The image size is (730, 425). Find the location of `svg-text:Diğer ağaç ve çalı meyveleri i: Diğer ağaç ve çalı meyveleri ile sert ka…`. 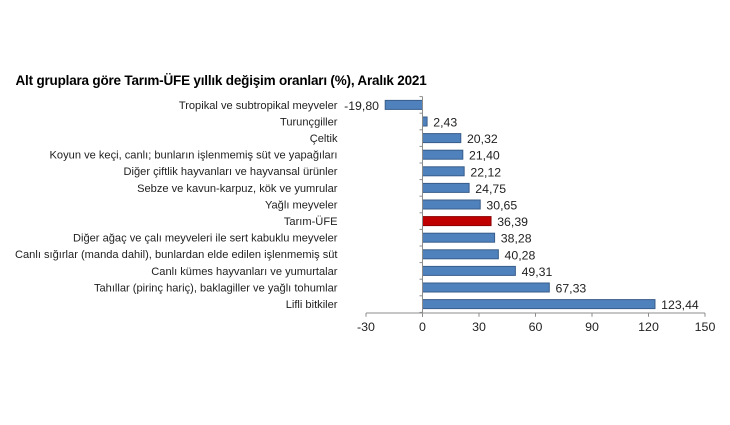

svg-text:Diğer ağaç ve çalı meyveleri i: Diğer ağaç ve çalı meyveleri ile sert ka… is located at coordinates (205, 239).